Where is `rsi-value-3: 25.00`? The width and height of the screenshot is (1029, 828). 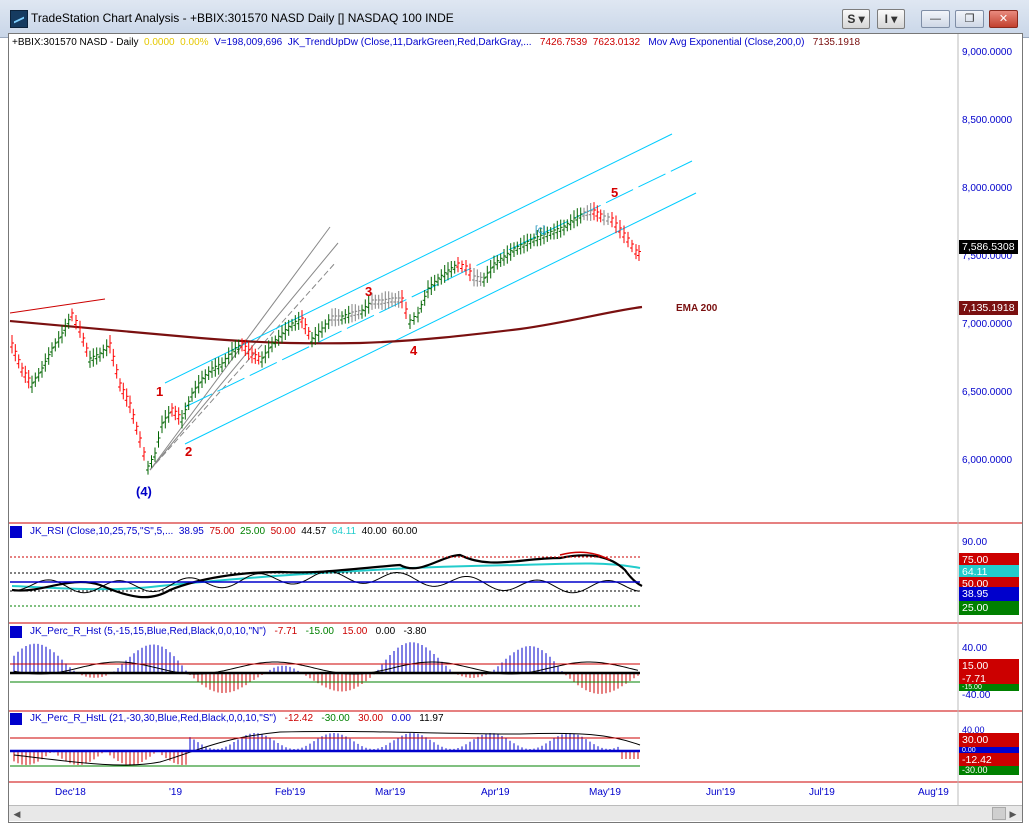
rsi-value-3: 25.00 is located at coordinates (253, 531).